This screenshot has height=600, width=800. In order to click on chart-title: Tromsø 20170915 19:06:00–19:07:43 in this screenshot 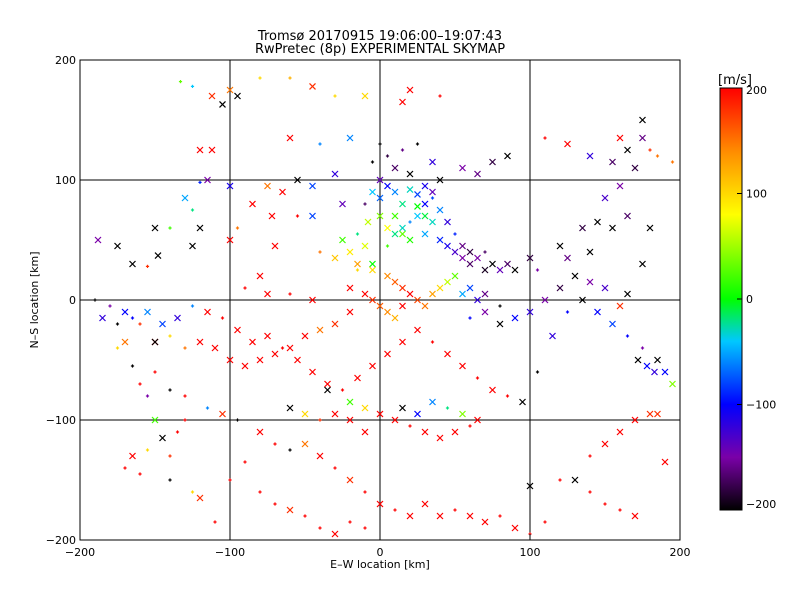, I will do `click(379, 36)`.